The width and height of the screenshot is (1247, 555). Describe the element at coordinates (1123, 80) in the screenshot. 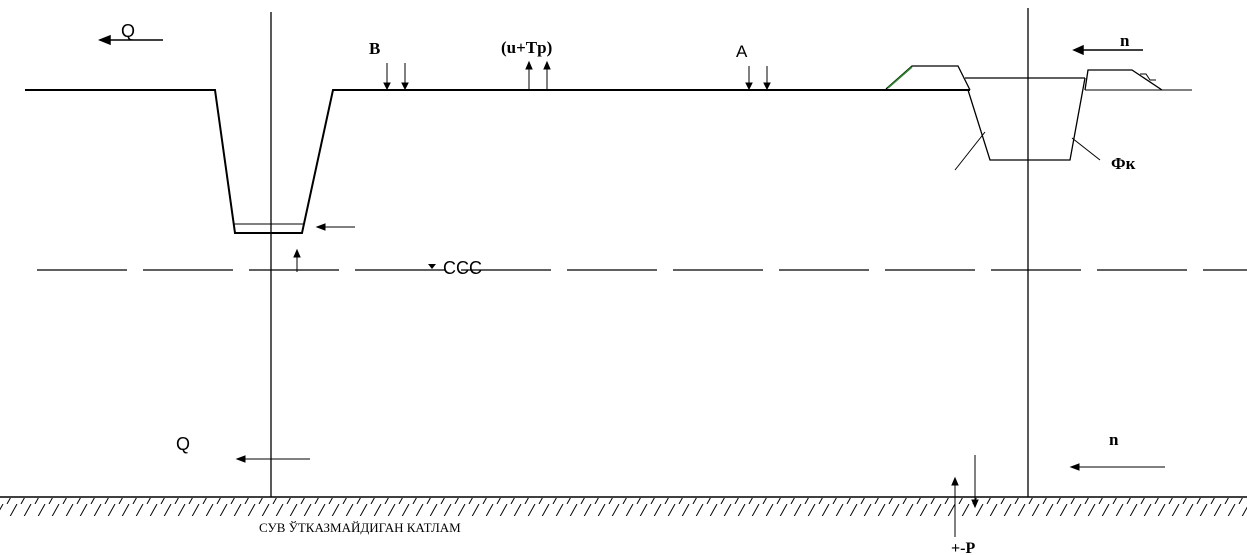

I see `levee-right` at that location.